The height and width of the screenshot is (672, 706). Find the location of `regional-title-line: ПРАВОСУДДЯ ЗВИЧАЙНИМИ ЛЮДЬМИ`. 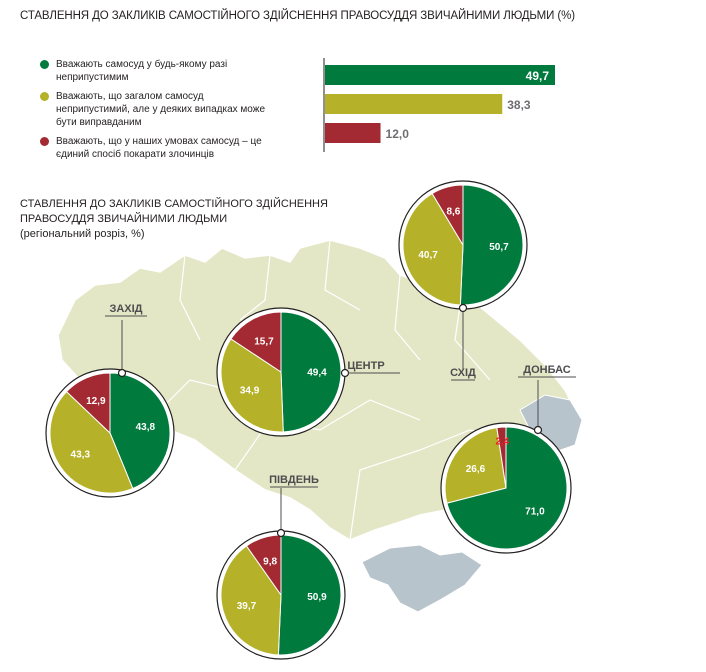

regional-title-line: ПРАВОСУДДЯ ЗВИЧАЙНИМИ ЛЮДЬМИ is located at coordinates (124, 219).